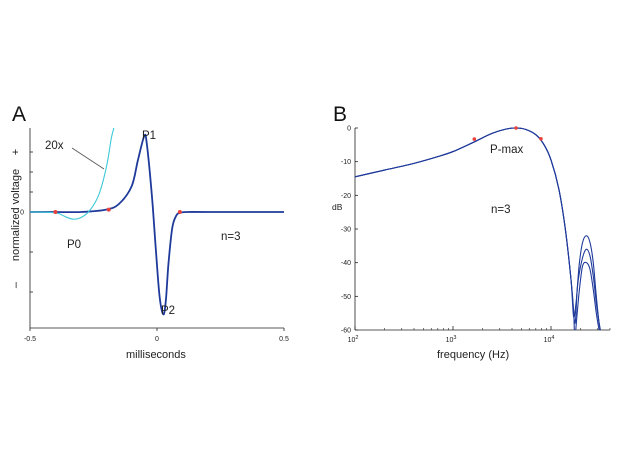 The height and width of the screenshot is (463, 619). What do you see at coordinates (231, 237) in the screenshot?
I see `panel-a-annotation-n3: n=3` at bounding box center [231, 237].